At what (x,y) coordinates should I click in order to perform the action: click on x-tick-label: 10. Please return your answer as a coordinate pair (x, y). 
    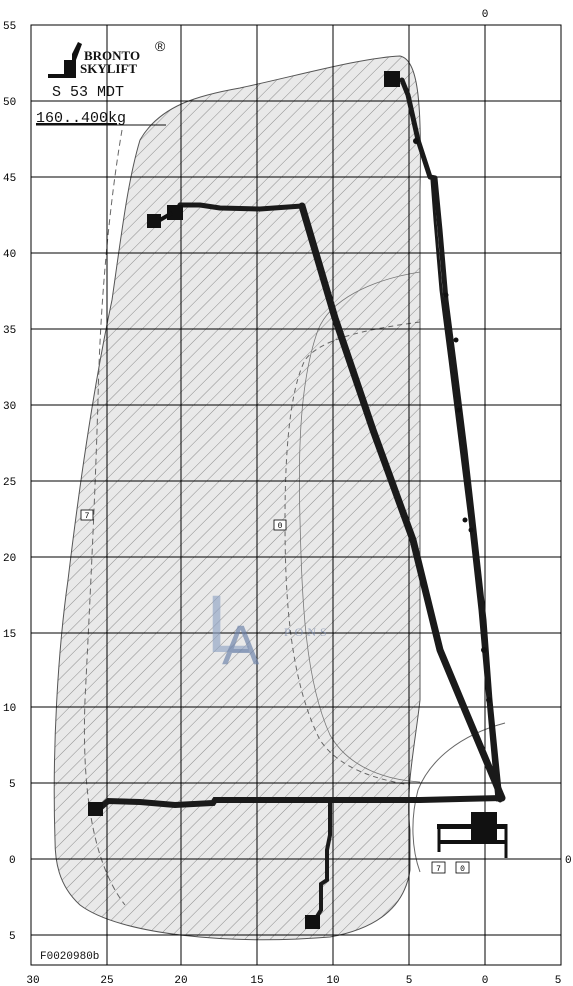
    Looking at the image, I should click on (332, 980).